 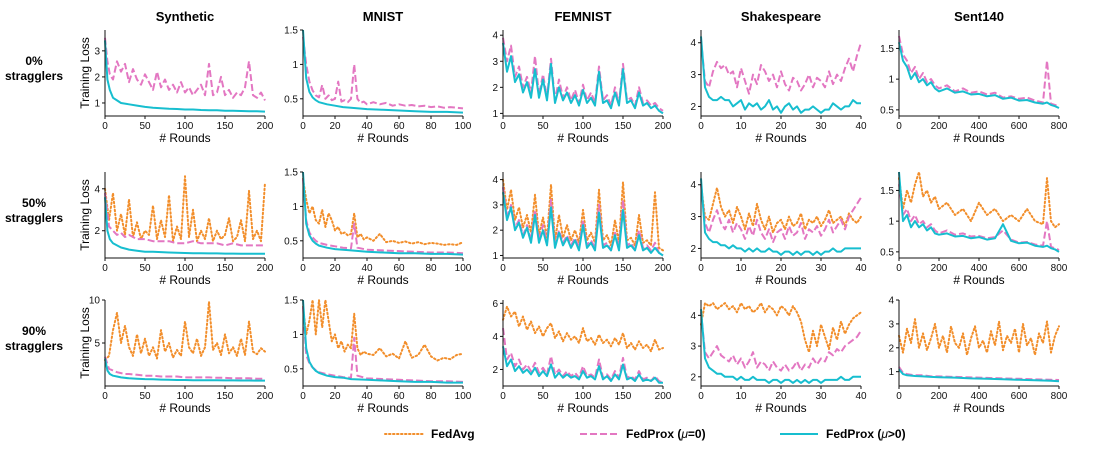 I want to click on subplot-synthetic-row1: 0 50 100 150 200 2 4 # Rounds Training Loss, so click(x=176, y=229).